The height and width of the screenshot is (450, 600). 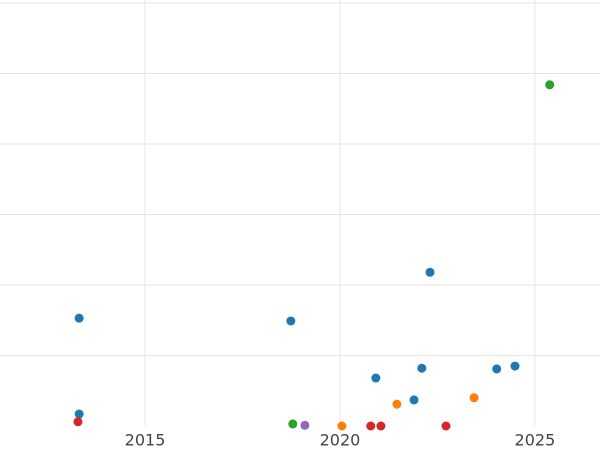 What do you see at coordinates (145, 440) in the screenshot?
I see `x-tick-label: 2015` at bounding box center [145, 440].